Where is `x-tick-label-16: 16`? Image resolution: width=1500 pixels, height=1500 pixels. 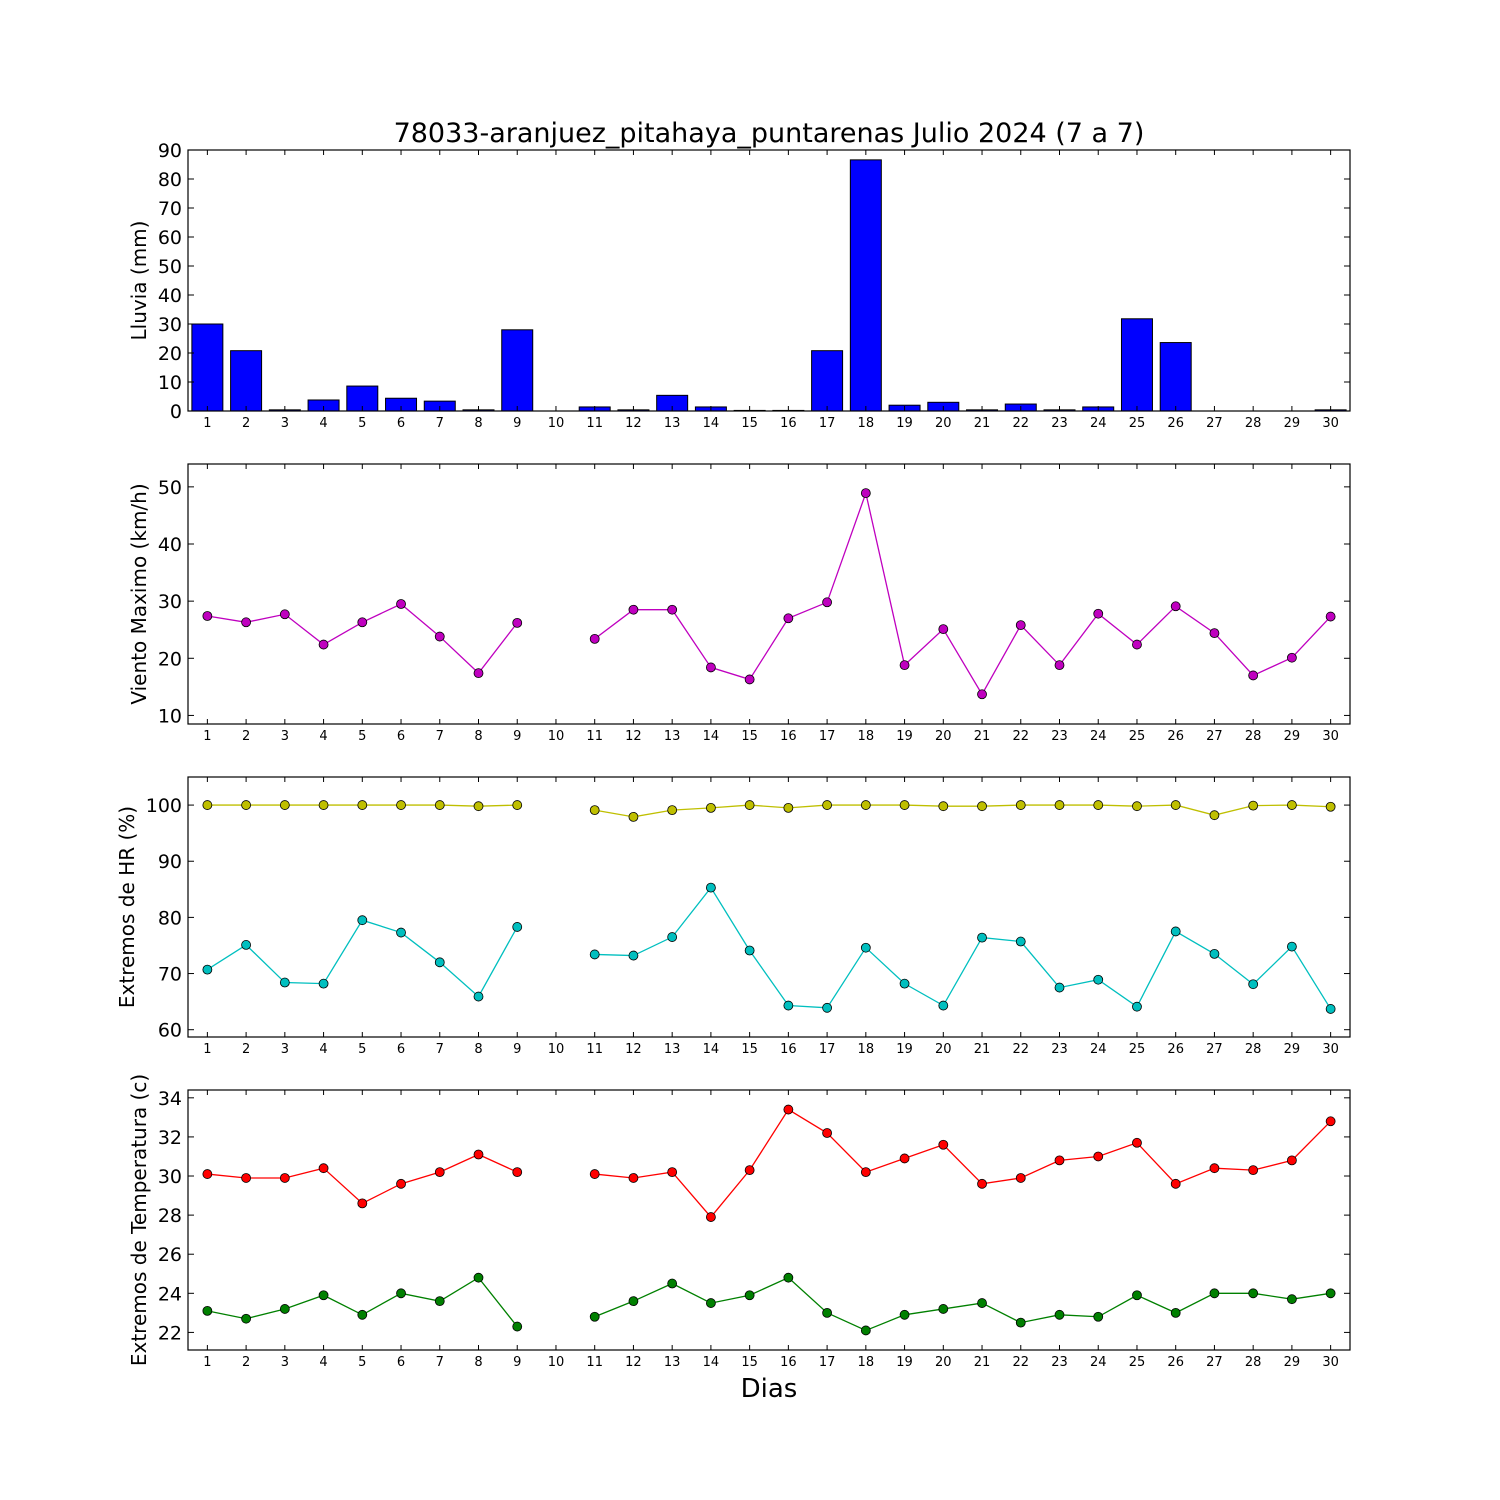 x-tick-label-16: 16 is located at coordinates (788, 1362).